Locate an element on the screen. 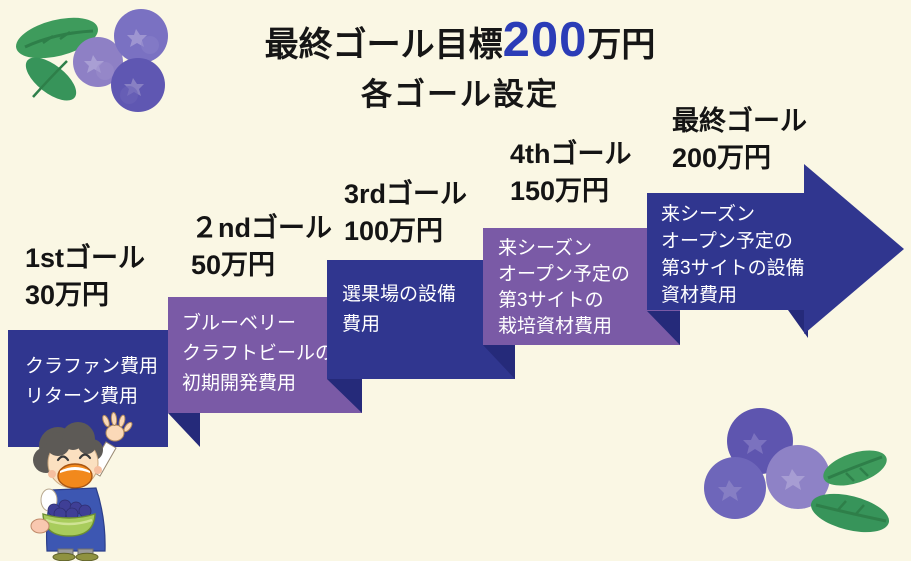 Image resolution: width=911 pixels, height=561 pixels. step-4-line: 第3サイトの is located at coordinates (551, 300).